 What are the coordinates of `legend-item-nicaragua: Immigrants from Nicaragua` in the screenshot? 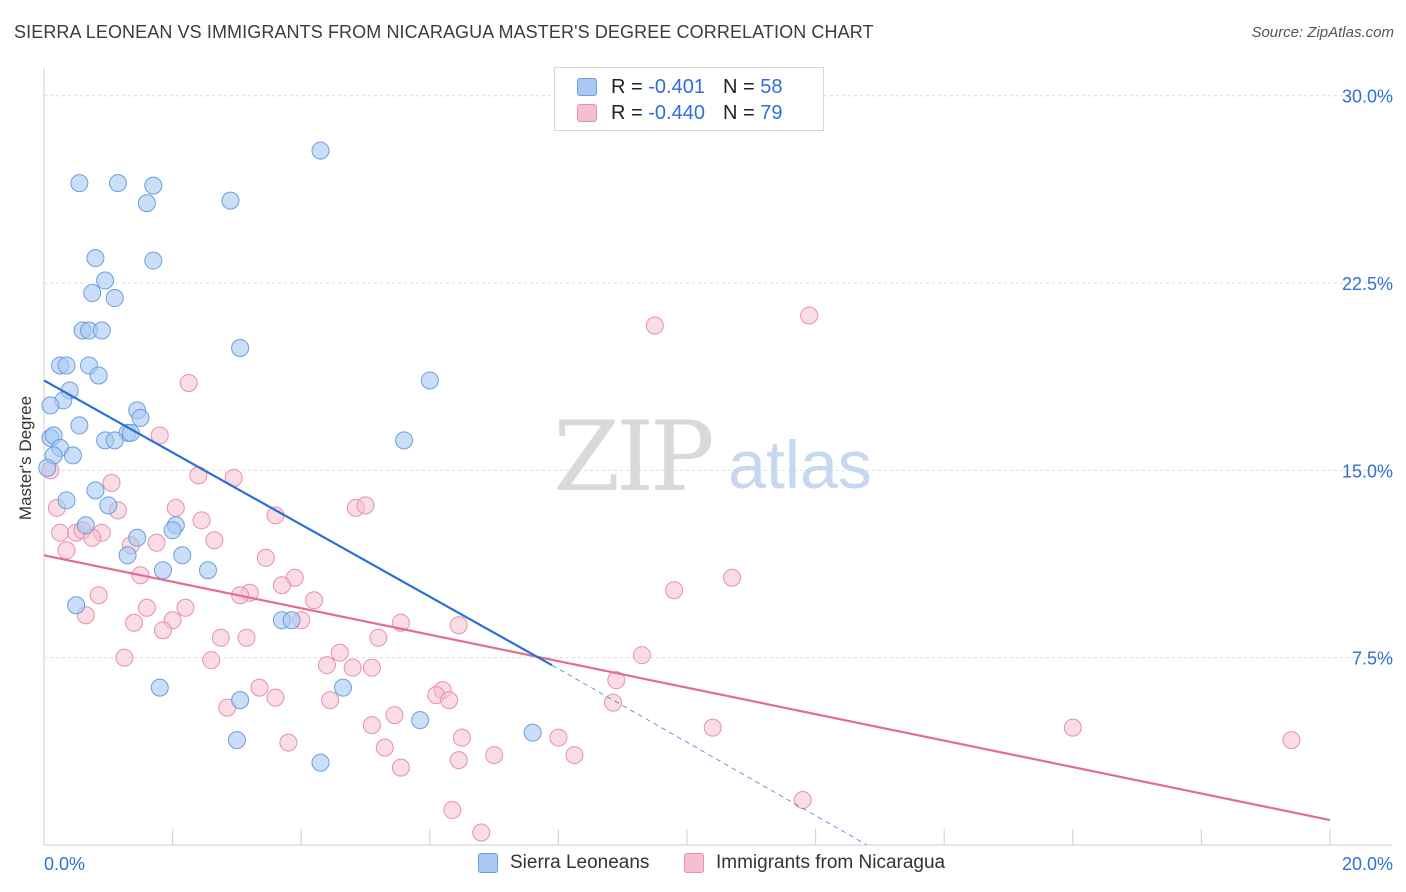 It's located at (814, 863).